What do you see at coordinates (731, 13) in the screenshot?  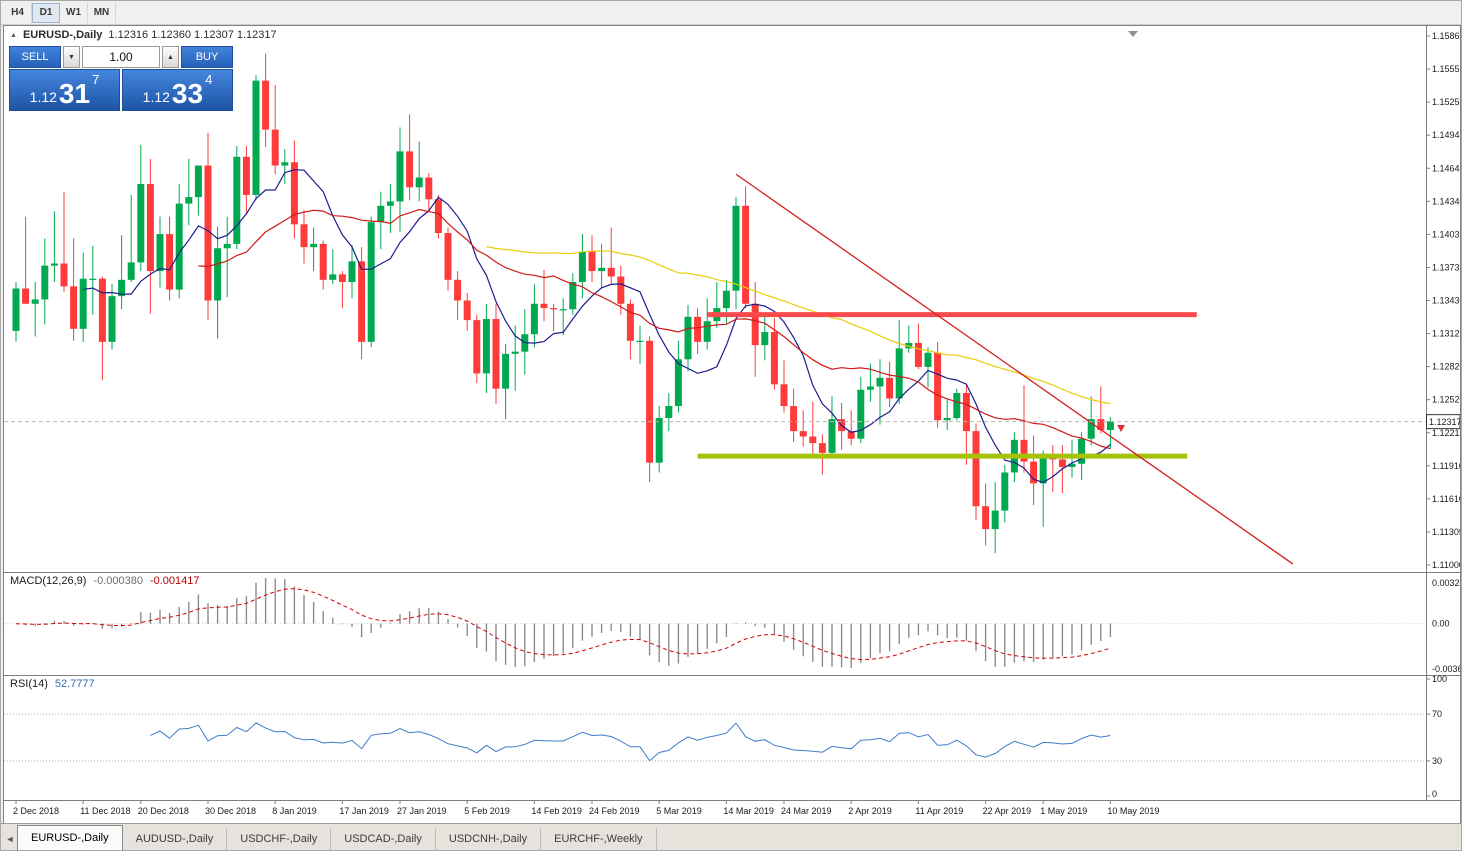 I see `timeframe-toolbar: H4 D1 W1 MN` at bounding box center [731, 13].